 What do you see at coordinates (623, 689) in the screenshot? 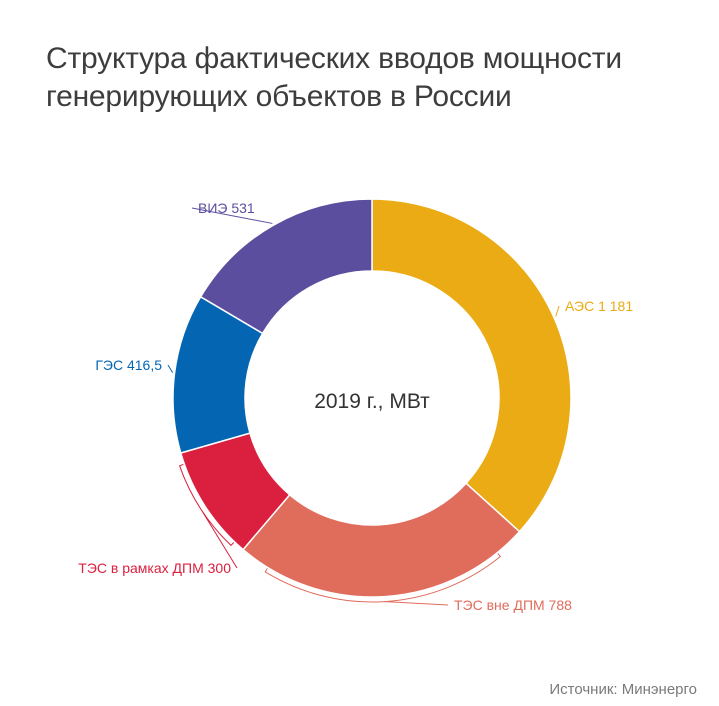
I see `source-note: Источник: Минэнерго` at bounding box center [623, 689].